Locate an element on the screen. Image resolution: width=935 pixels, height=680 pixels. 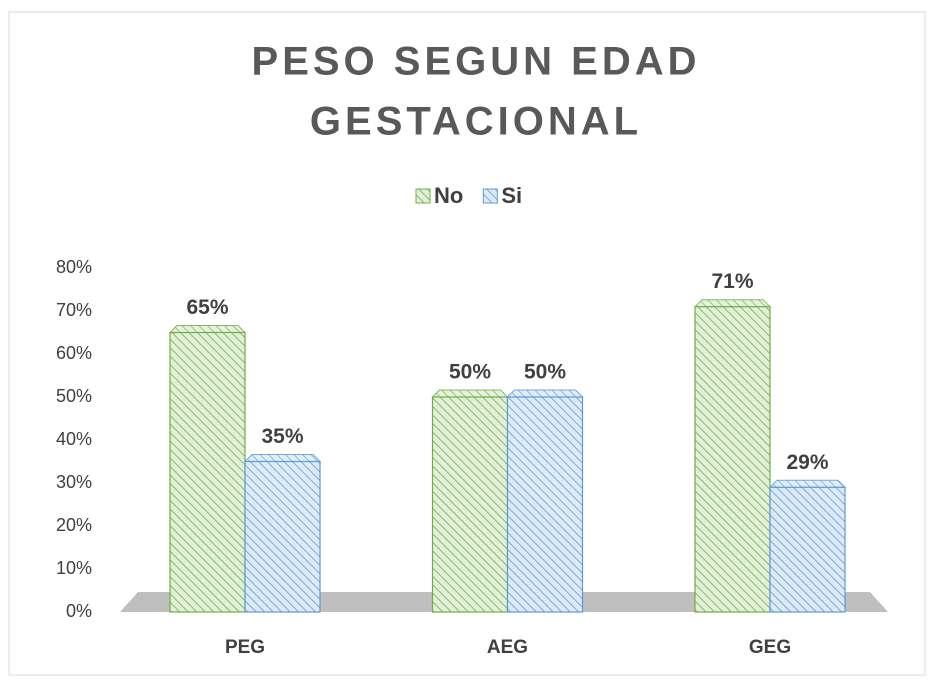
y-tick-label: 70% is located at coordinates (74, 310).